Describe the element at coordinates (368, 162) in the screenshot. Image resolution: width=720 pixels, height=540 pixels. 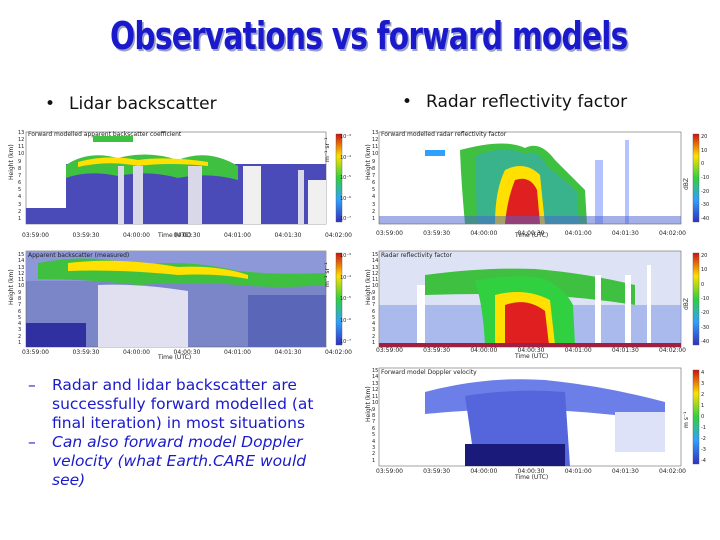
I see `radar-forward-ylabel: Height (km)` at that location.